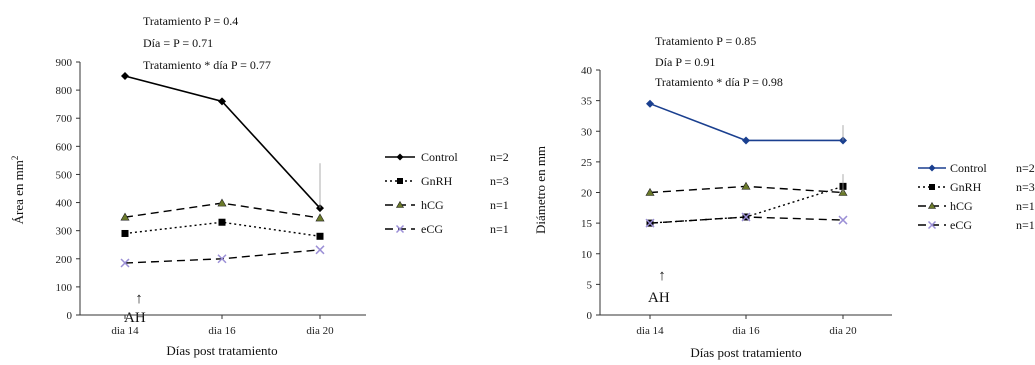  Describe the element at coordinates (222, 229) in the screenshot. I see `series-gnrh` at that location.